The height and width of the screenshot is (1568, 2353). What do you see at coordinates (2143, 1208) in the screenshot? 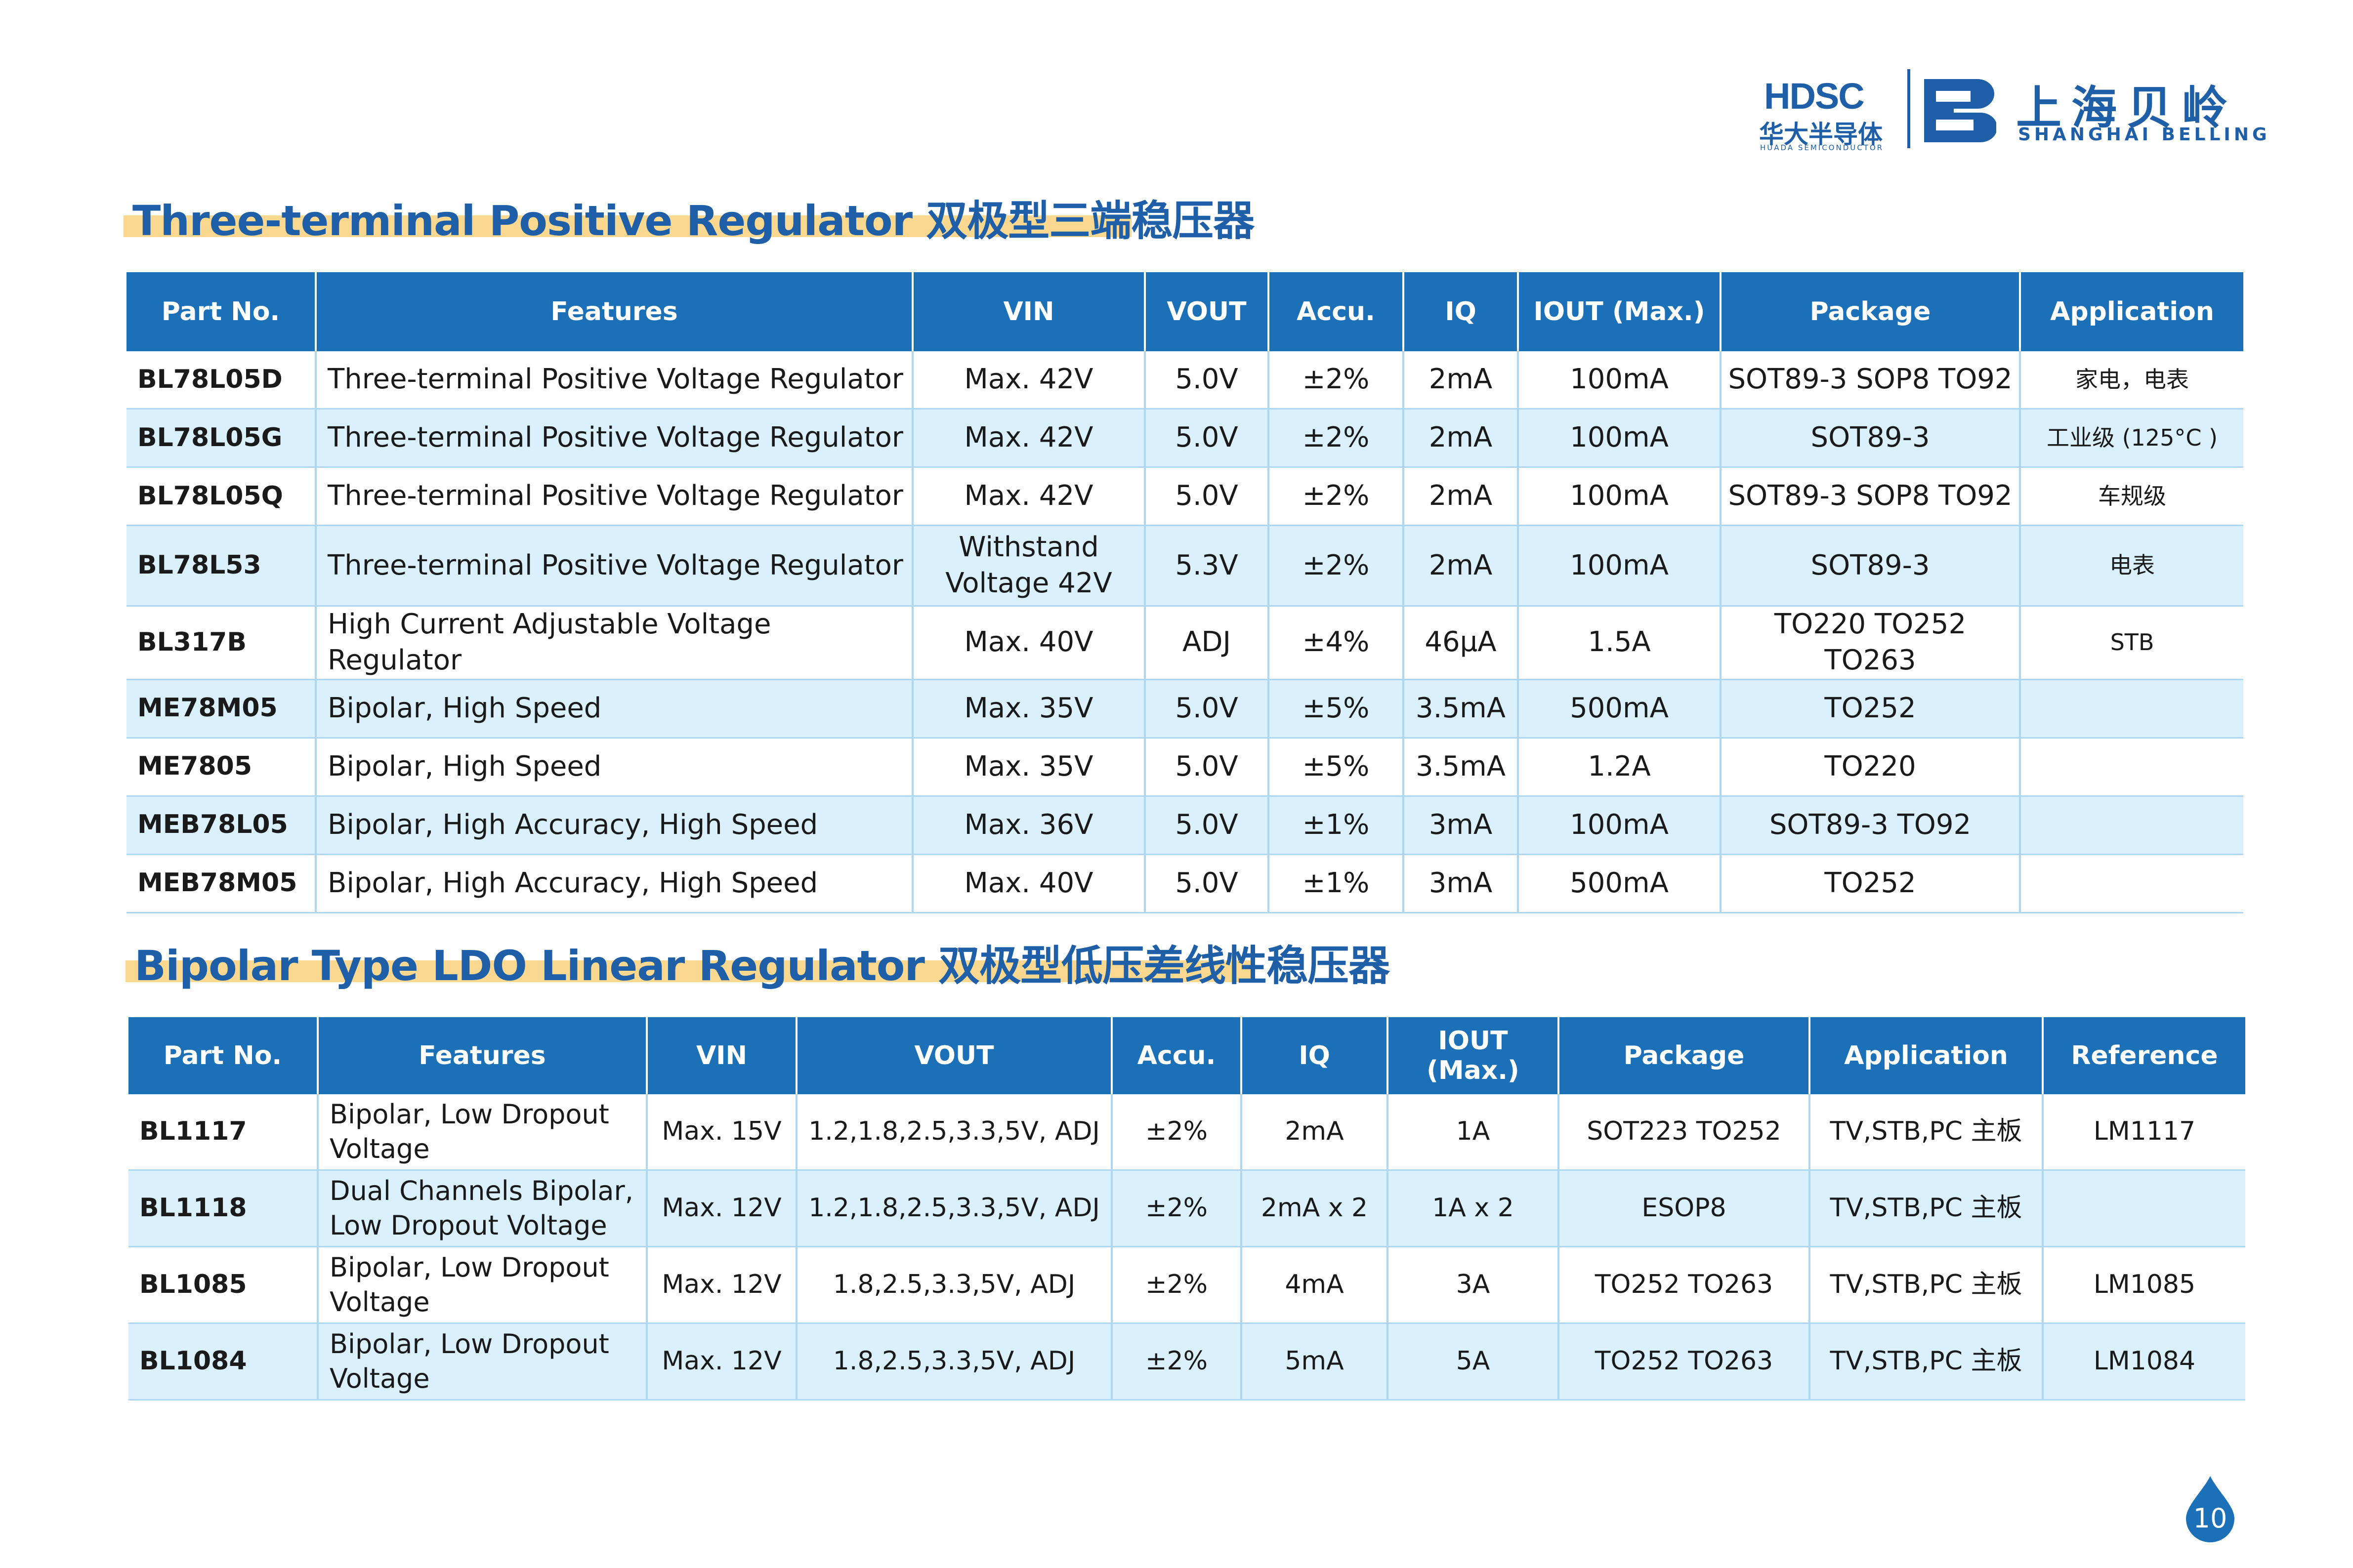
I see `reference-cell` at bounding box center [2143, 1208].